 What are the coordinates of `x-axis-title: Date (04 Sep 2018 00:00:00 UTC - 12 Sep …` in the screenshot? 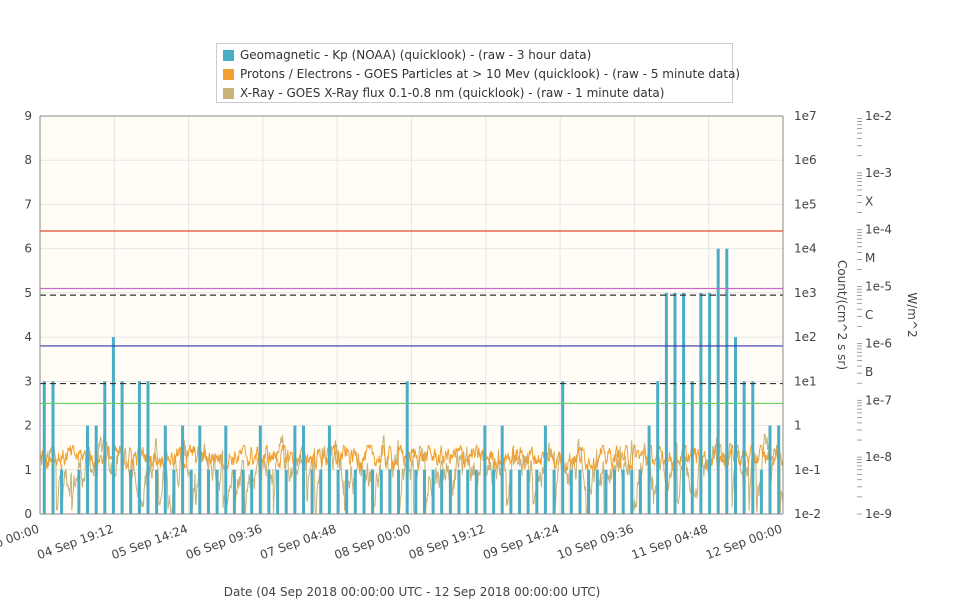 It's located at (412, 592).